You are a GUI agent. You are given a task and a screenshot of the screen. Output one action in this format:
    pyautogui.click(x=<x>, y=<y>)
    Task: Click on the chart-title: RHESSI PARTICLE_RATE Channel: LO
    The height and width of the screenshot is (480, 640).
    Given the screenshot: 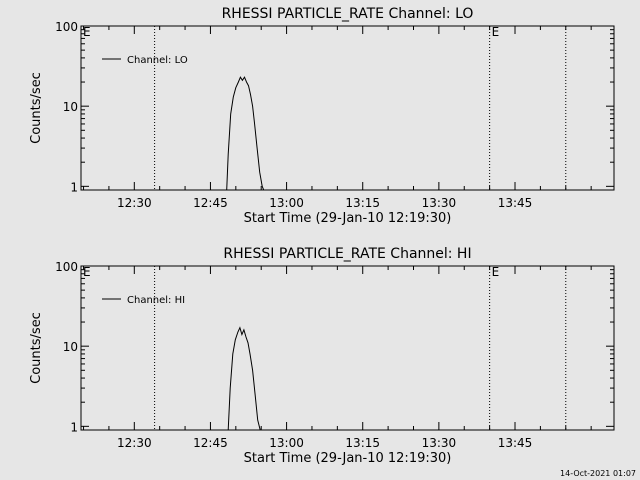 What is the action you would take?
    pyautogui.click(x=348, y=14)
    